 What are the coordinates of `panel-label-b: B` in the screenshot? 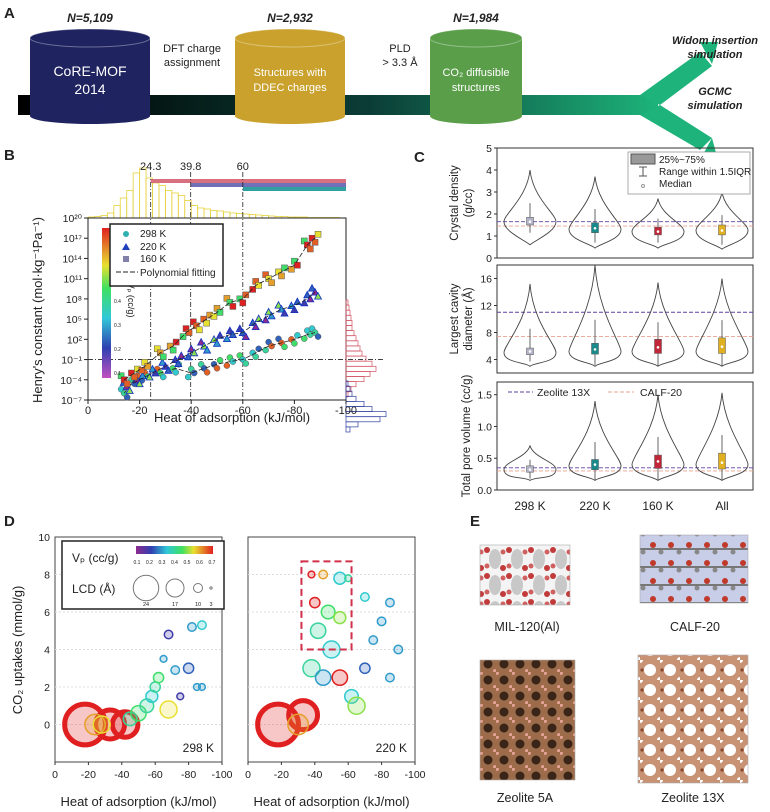 It's located at (9, 155).